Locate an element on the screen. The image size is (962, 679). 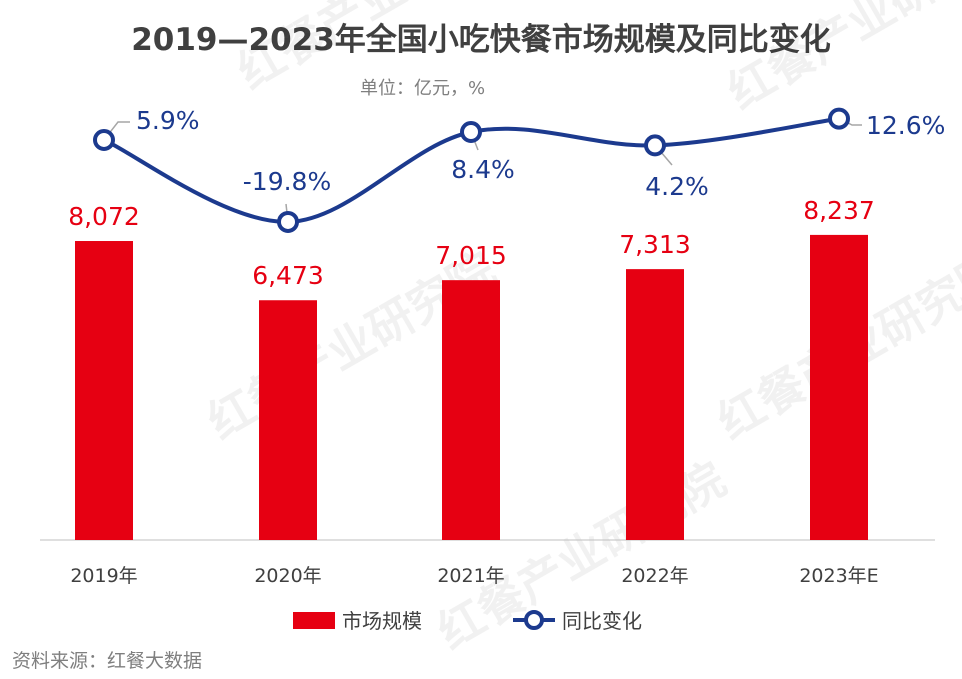
x-tick-label: 2021年 is located at coordinates (470, 576).